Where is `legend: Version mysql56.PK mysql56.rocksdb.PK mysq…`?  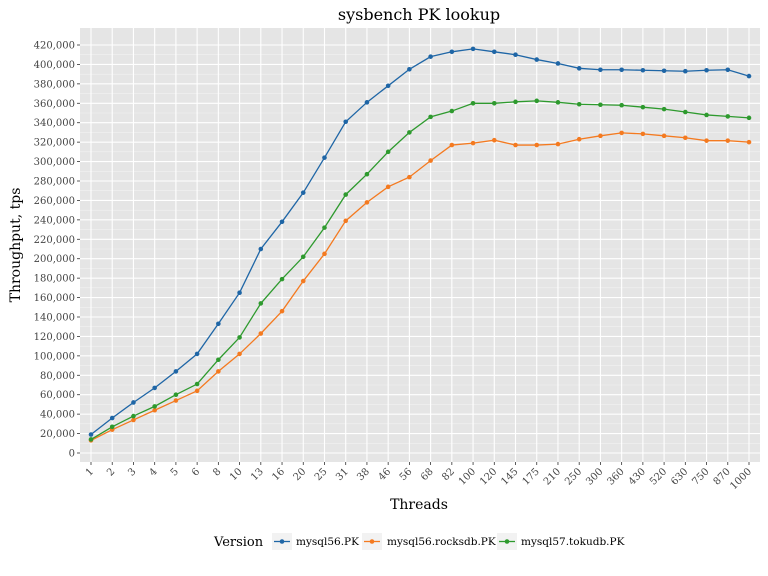 legend: Version mysql56.PK mysql56.rocksdb.PK mysq… is located at coordinates (419, 541).